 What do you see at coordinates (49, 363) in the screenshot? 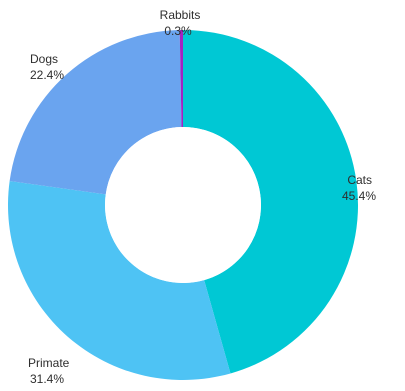
I see `slice-name-primate: Primate` at bounding box center [49, 363].